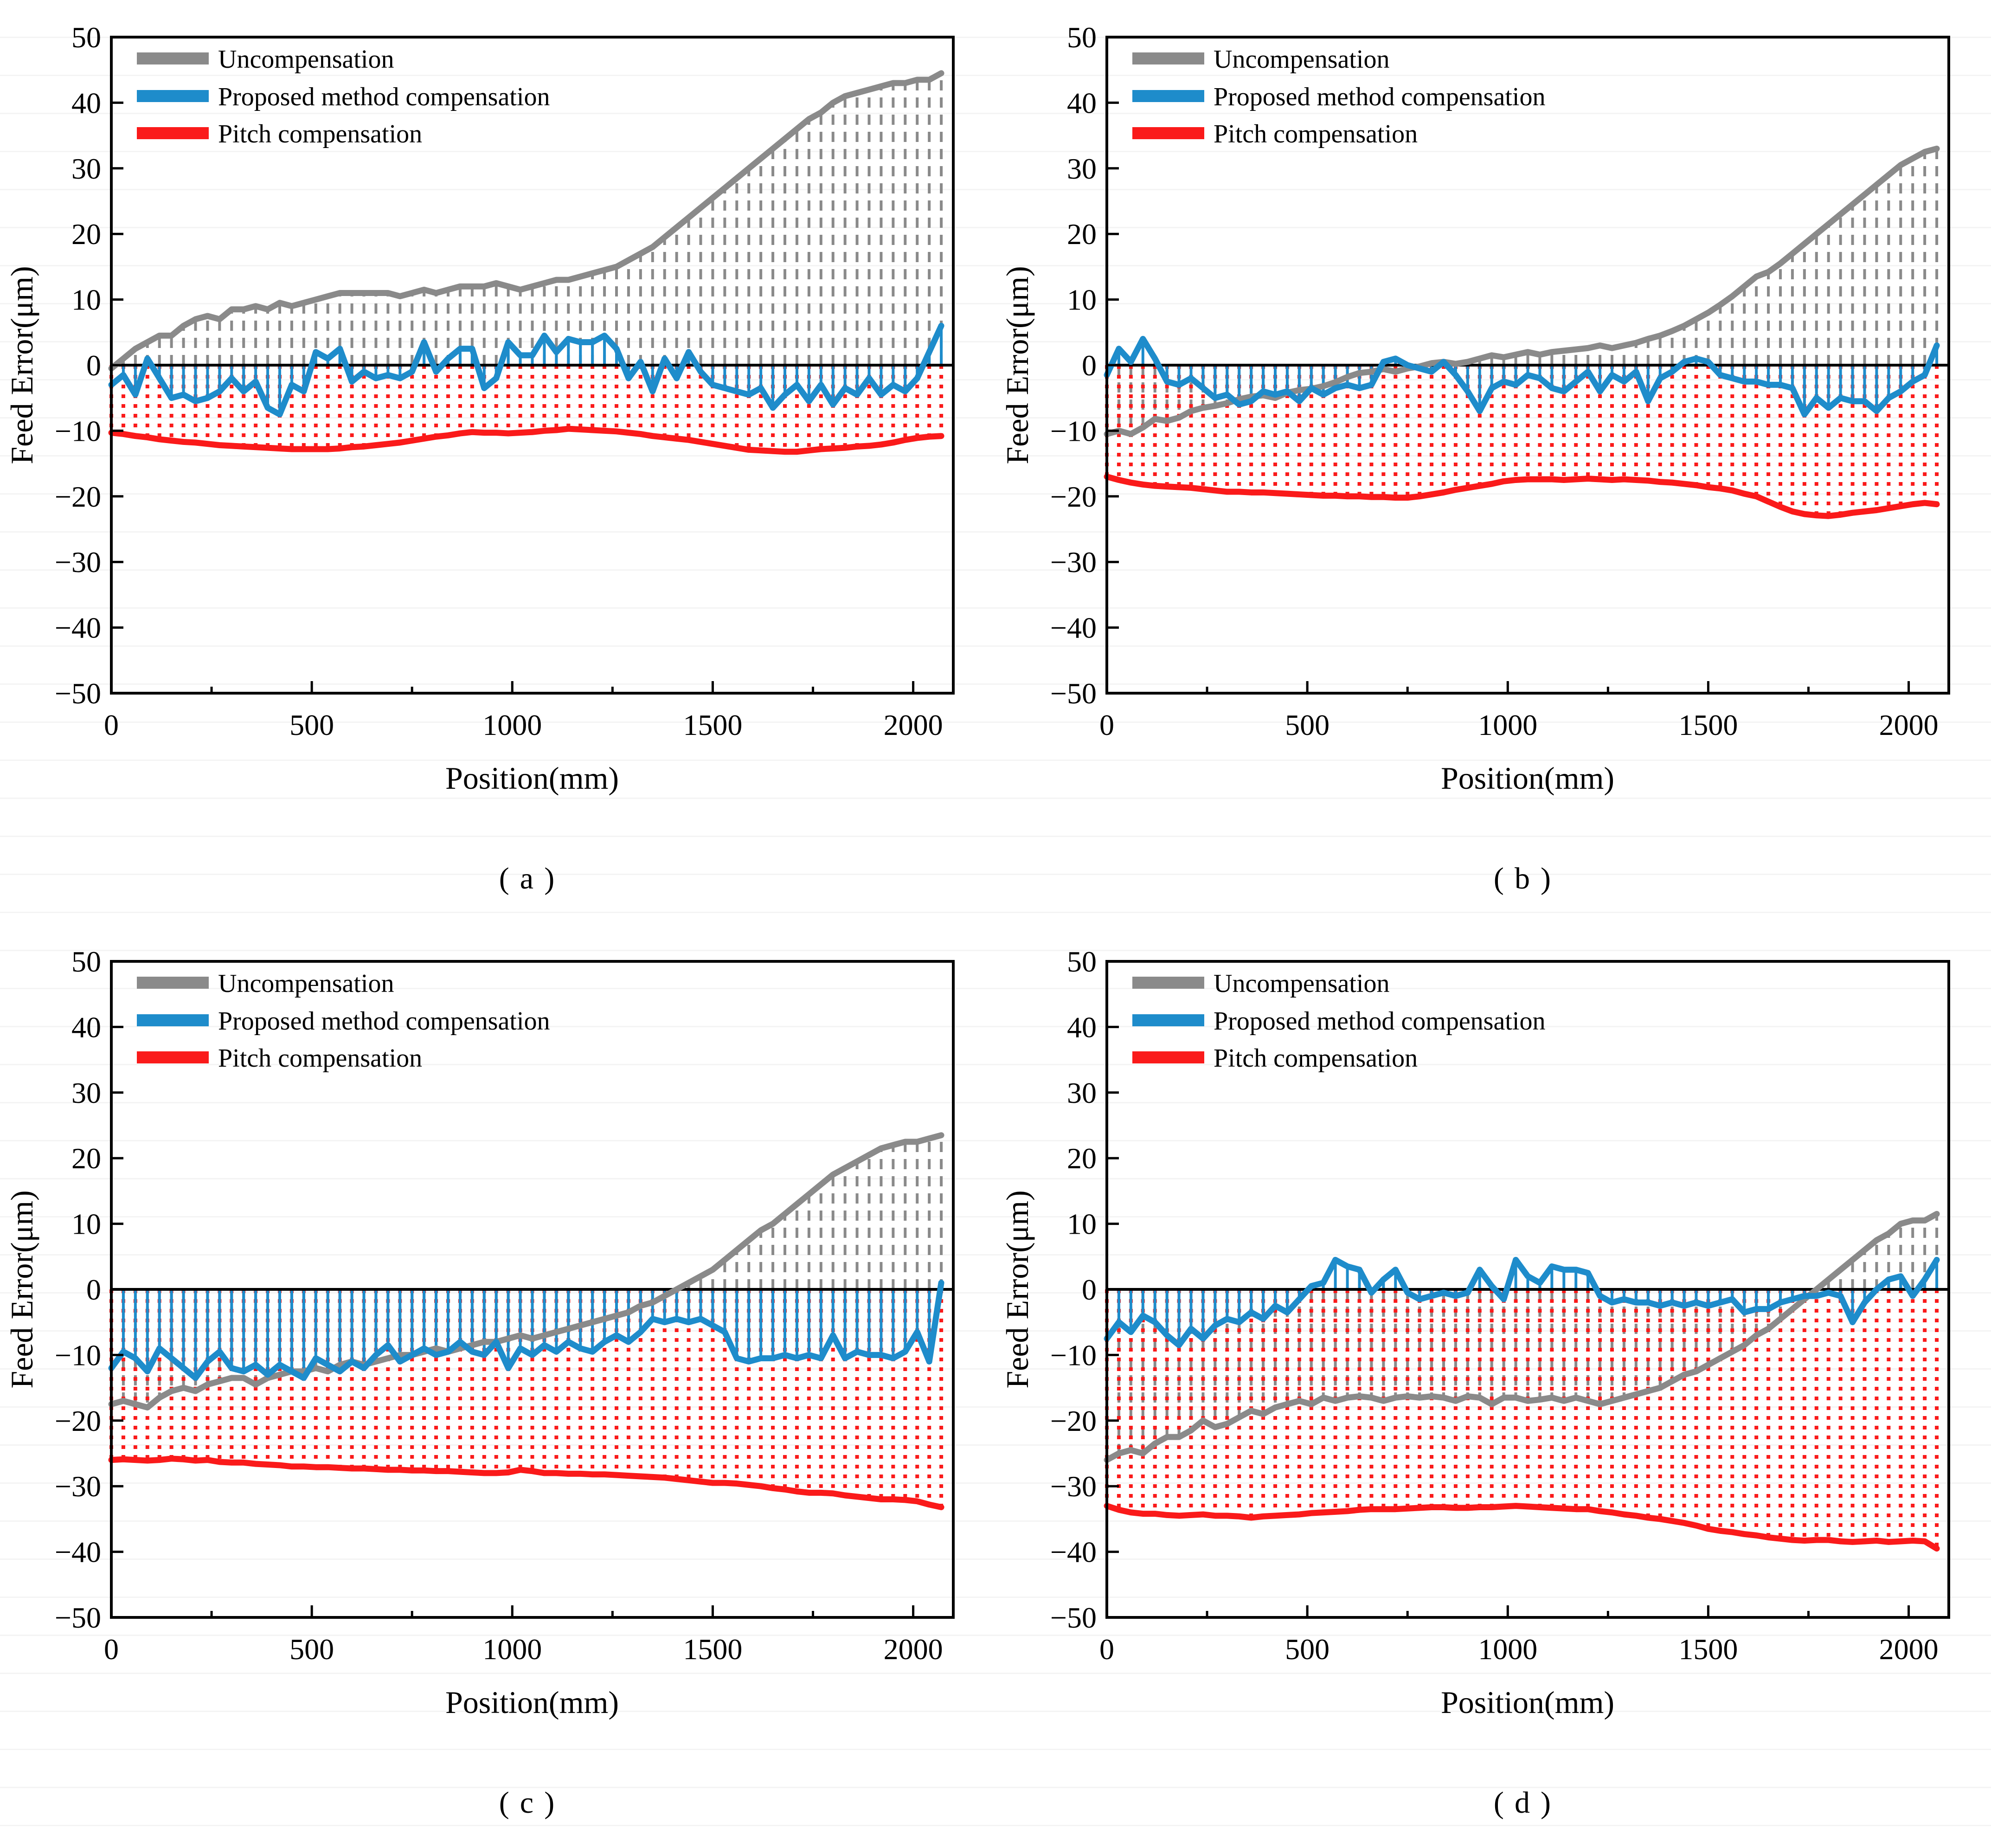  What do you see at coordinates (1527, 1803) in the screenshot?
I see `panel-letter-d: (d)` at bounding box center [1527, 1803].